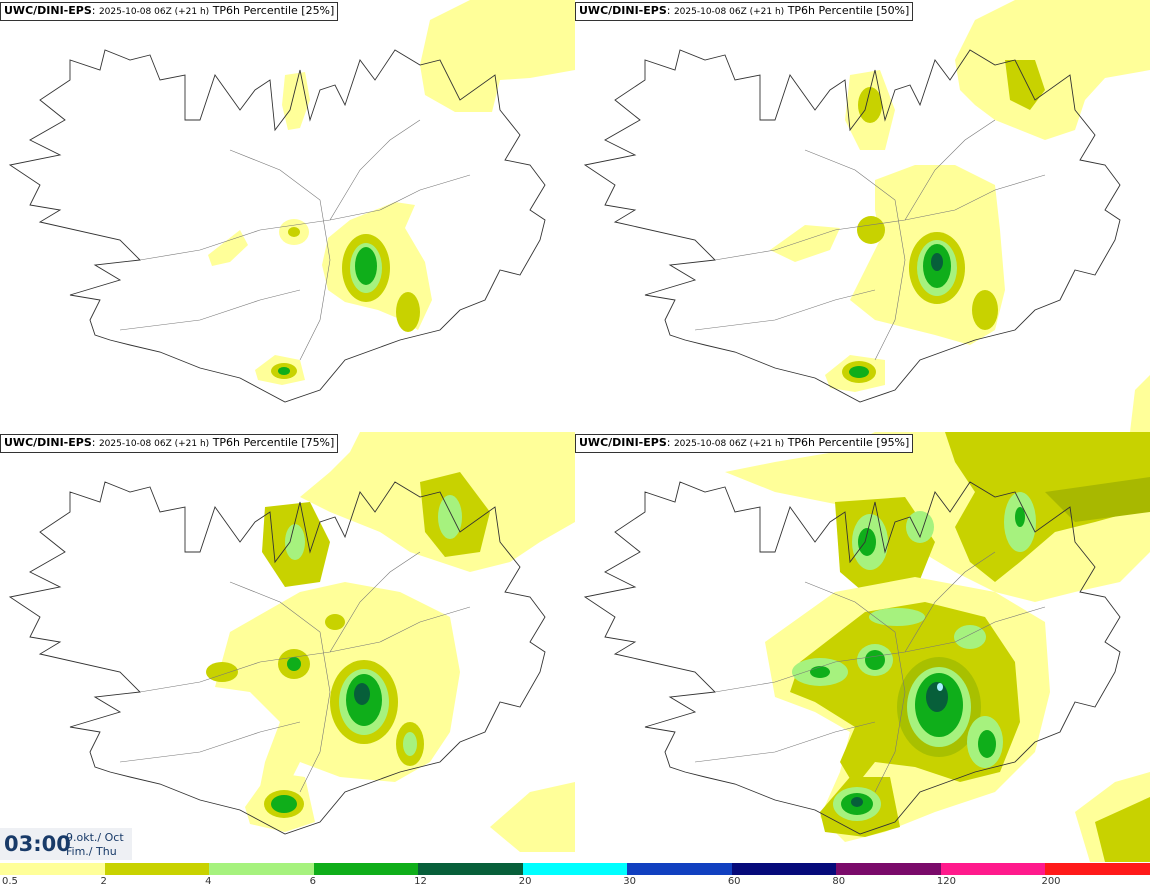  I want to click on colorbar-tick-label: 200, so click(1051, 881).